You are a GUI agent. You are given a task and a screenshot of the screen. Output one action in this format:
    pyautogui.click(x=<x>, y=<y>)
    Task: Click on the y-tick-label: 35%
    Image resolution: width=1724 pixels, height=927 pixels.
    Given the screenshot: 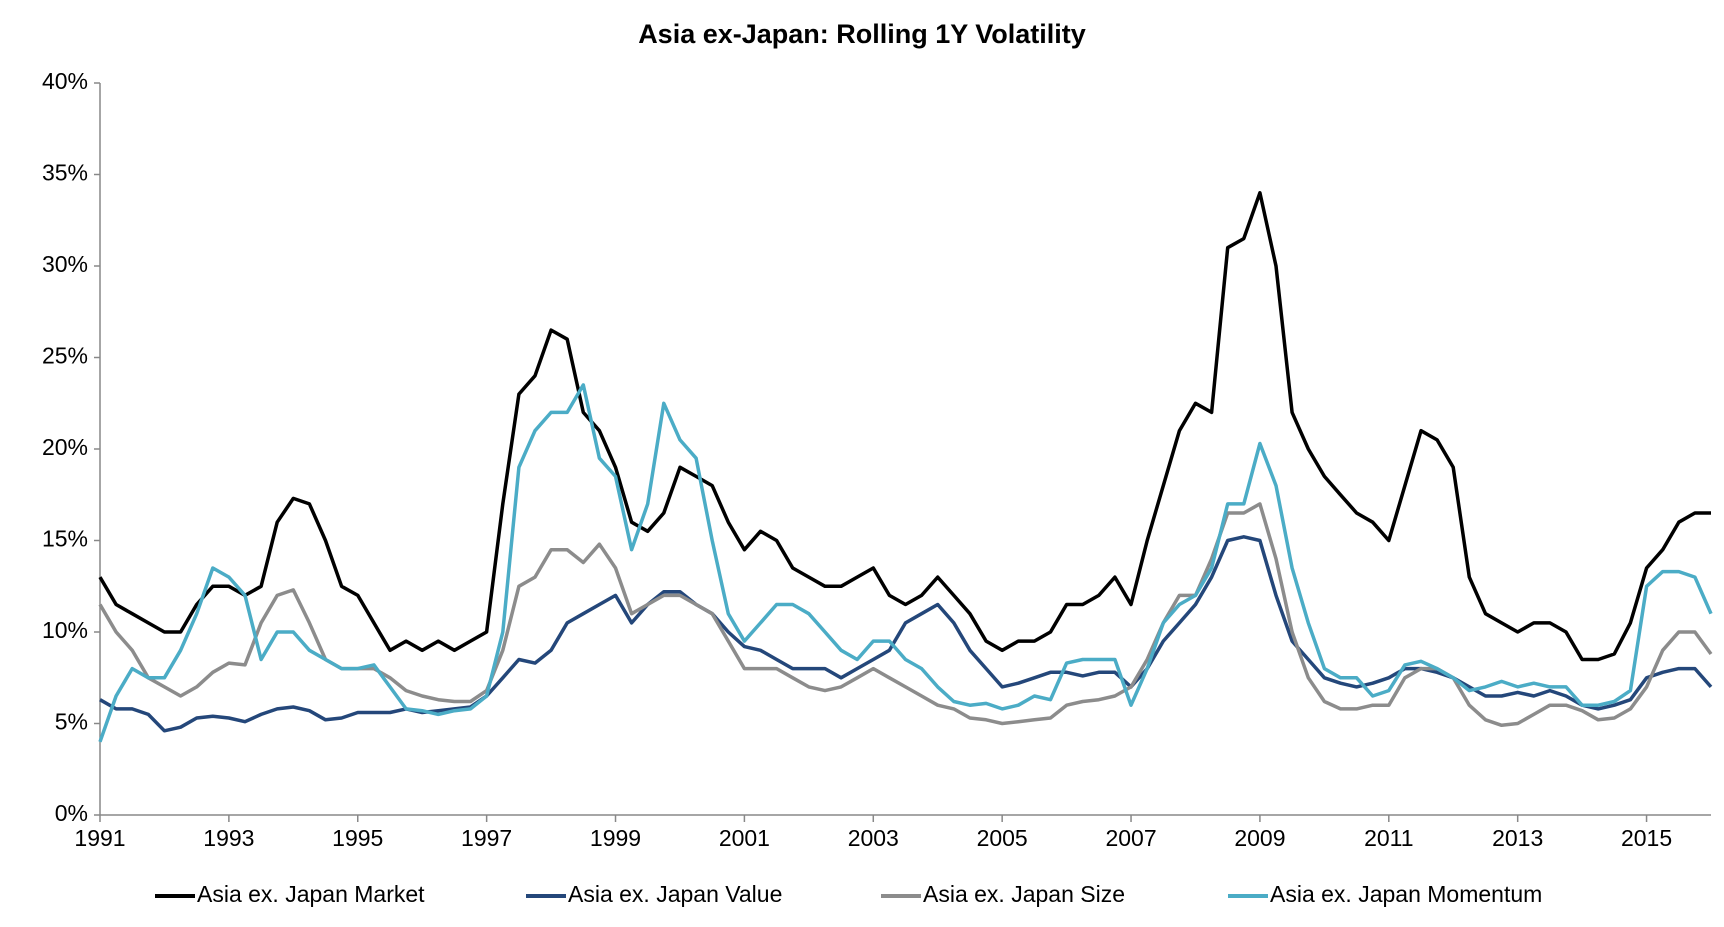 What is the action you would take?
    pyautogui.click(x=65, y=173)
    